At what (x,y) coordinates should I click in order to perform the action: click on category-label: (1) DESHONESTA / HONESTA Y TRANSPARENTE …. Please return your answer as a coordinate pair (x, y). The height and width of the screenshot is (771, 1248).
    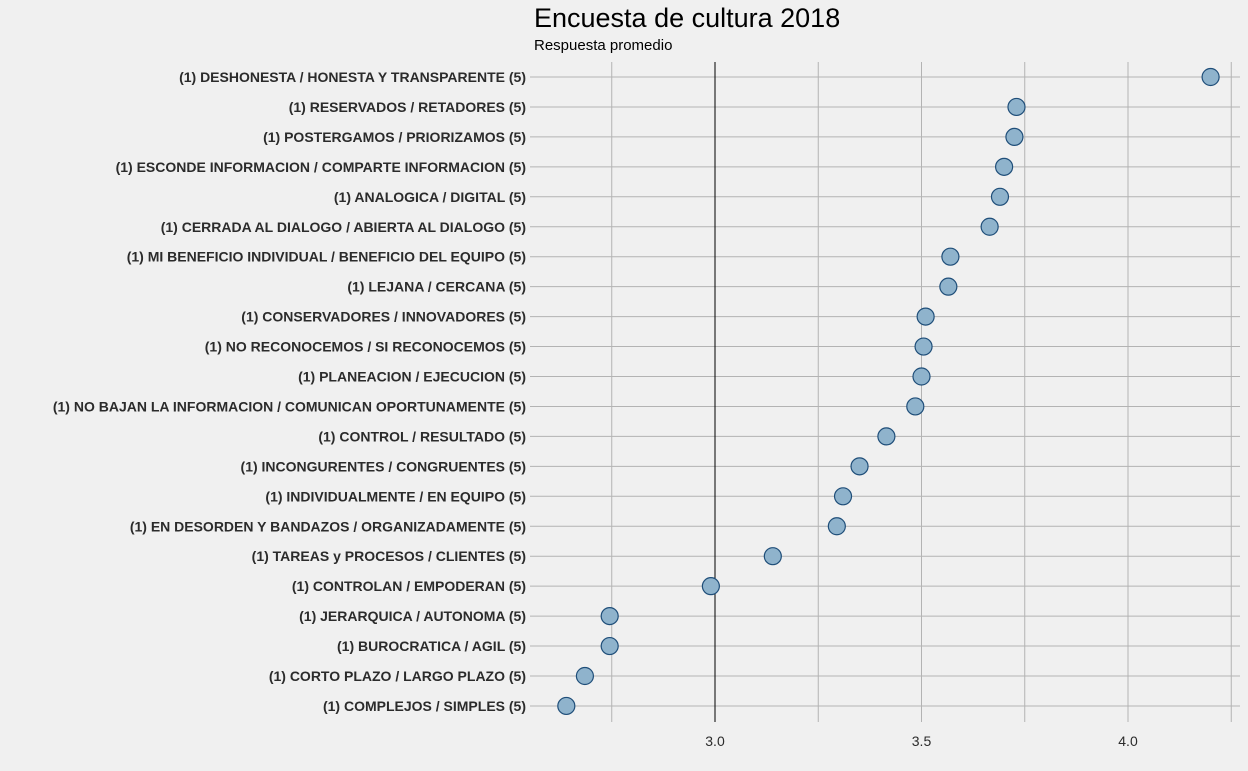
    Looking at the image, I should click on (352, 77).